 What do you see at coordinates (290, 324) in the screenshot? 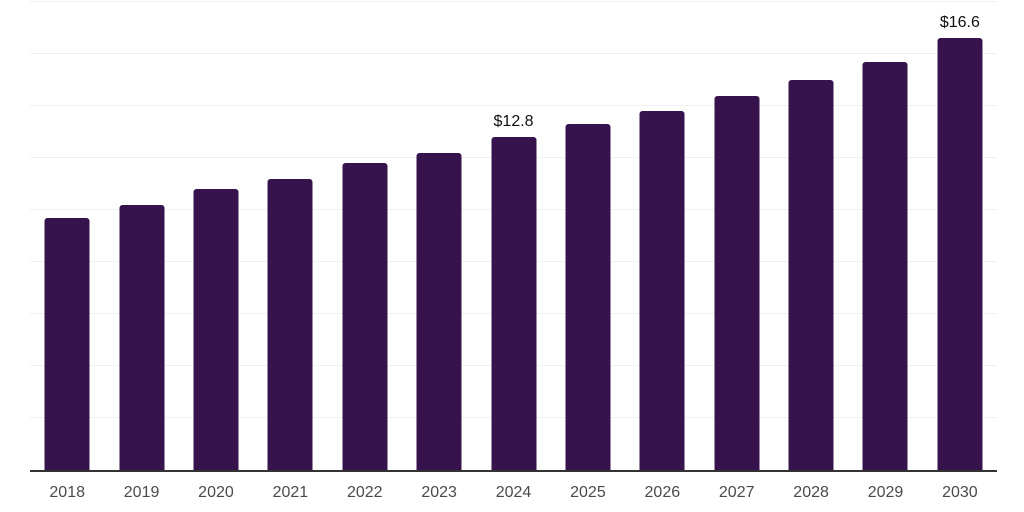
I see `bar-2021` at bounding box center [290, 324].